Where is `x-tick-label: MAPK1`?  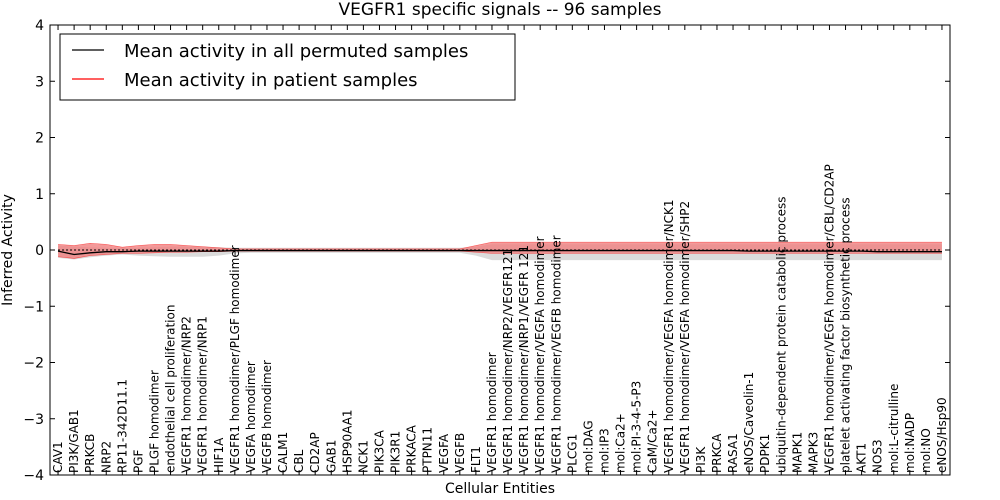
x-tick-label: MAPK1 is located at coordinates (797, 452).